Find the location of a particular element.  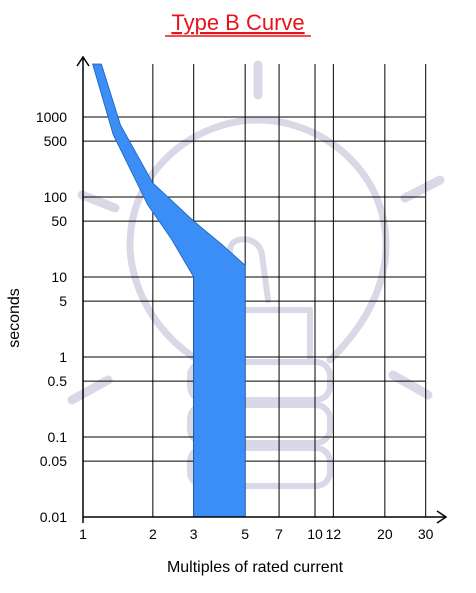

y-tick-label: 5 is located at coordinates (63, 301).